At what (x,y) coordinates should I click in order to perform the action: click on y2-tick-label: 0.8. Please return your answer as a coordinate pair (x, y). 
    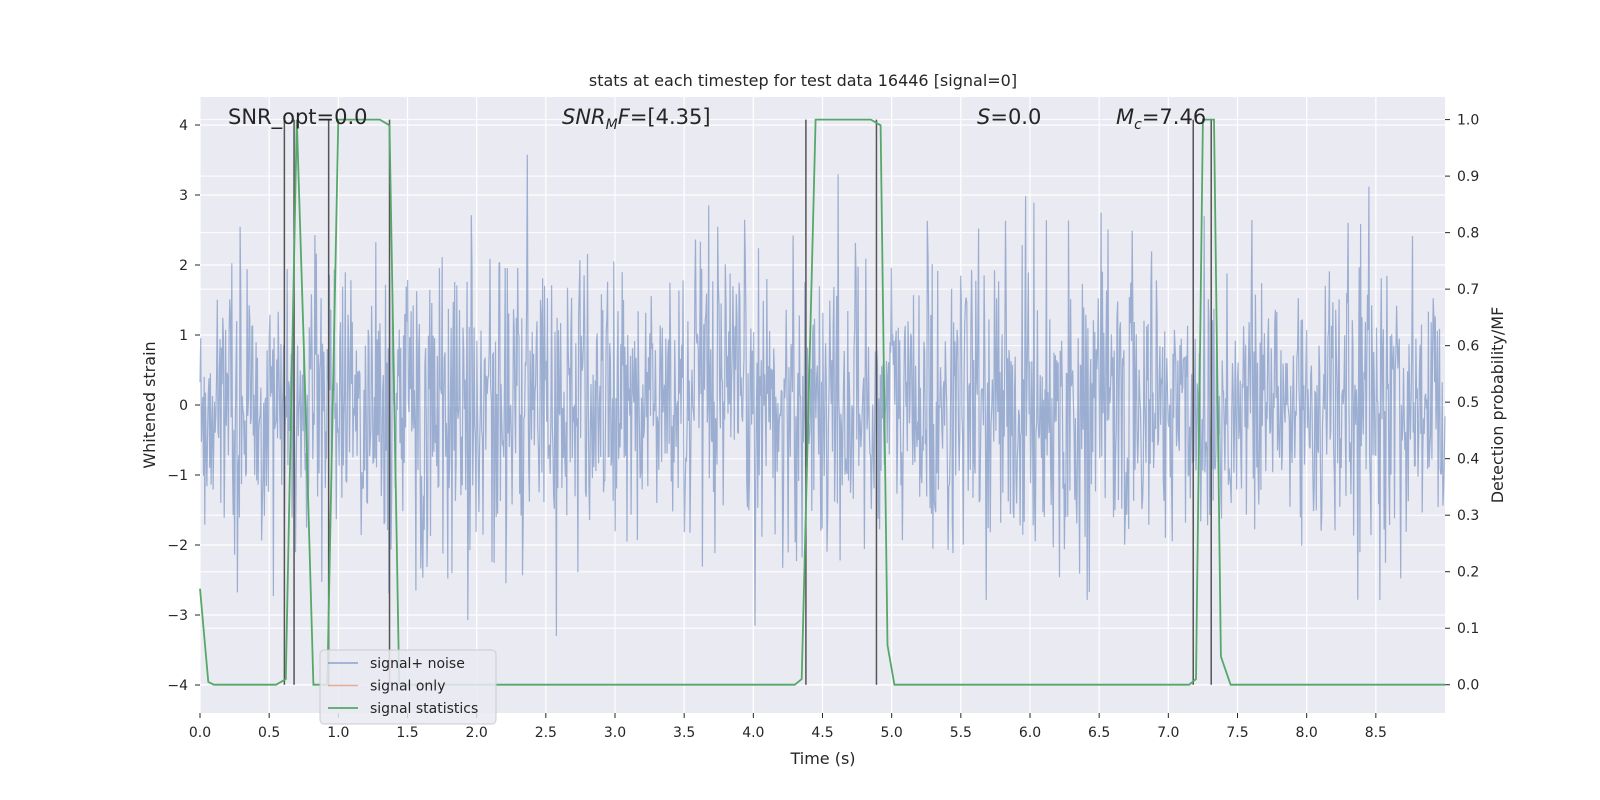
    Looking at the image, I should click on (1468, 234).